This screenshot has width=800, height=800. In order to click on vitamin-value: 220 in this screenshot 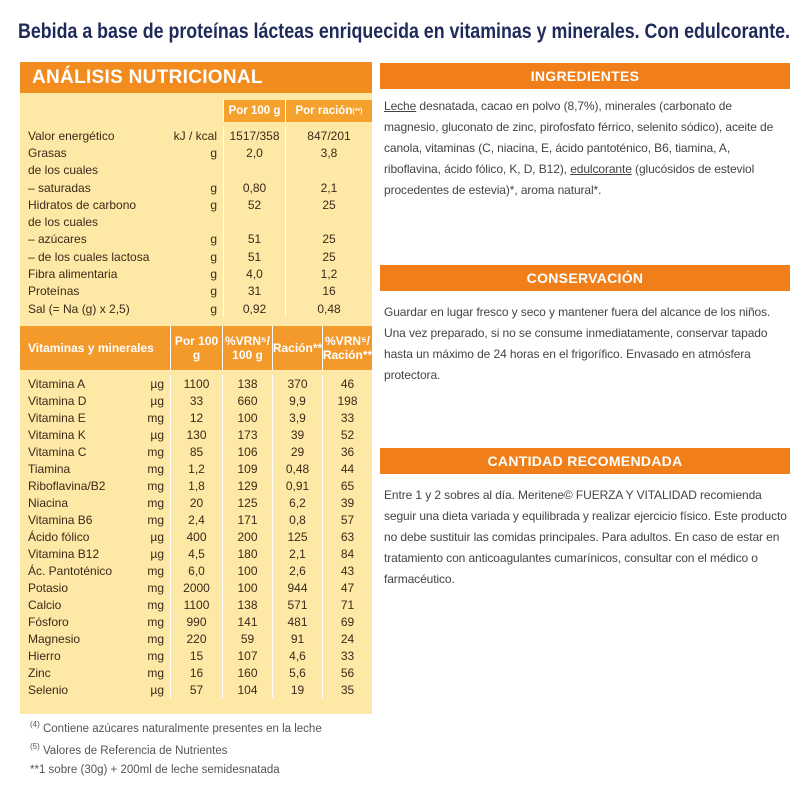, I will do `click(196, 638)`.